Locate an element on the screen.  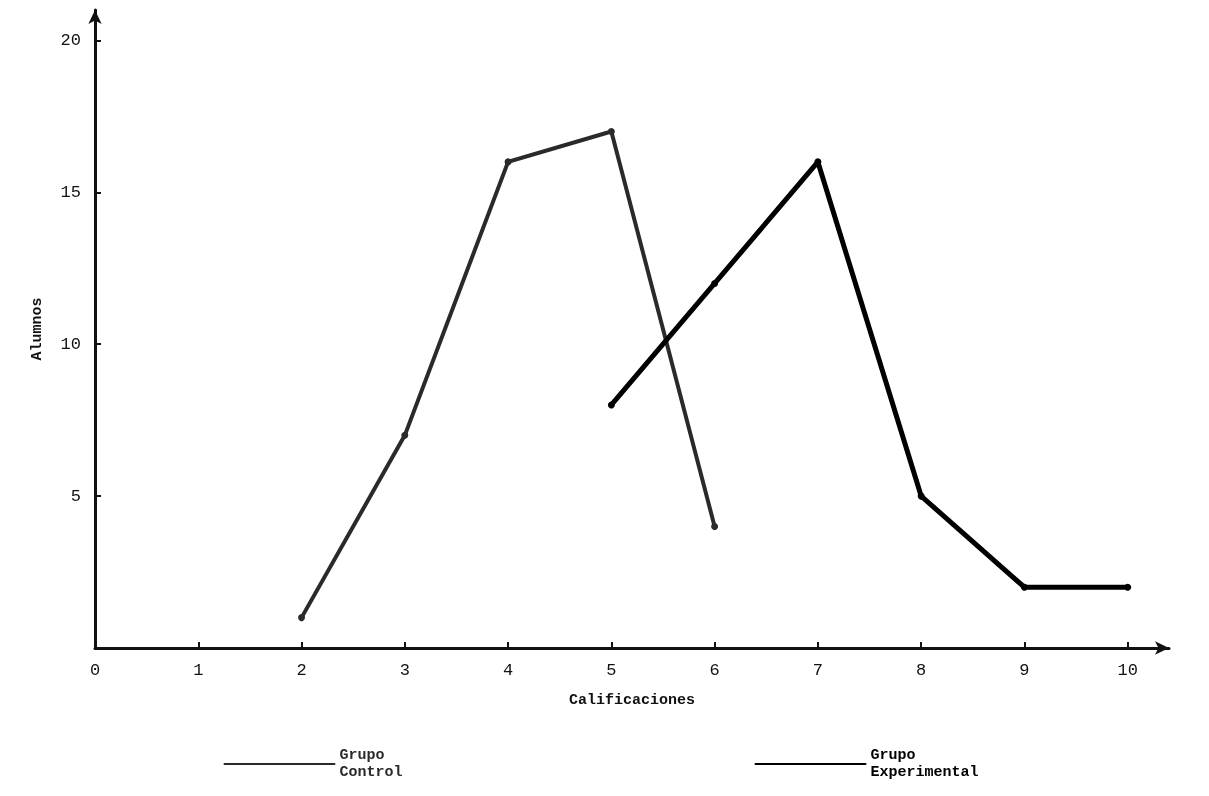
y-tick-label: 15 is located at coordinates (70, 192).